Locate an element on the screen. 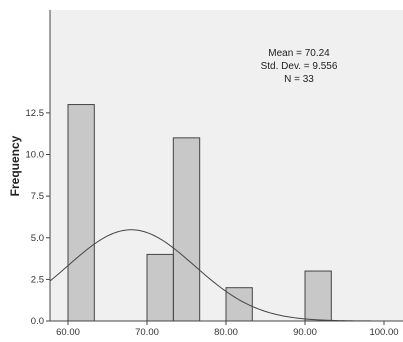 Image resolution: width=403 pixels, height=342 pixels. x-tick-label: 80.00 is located at coordinates (226, 332).